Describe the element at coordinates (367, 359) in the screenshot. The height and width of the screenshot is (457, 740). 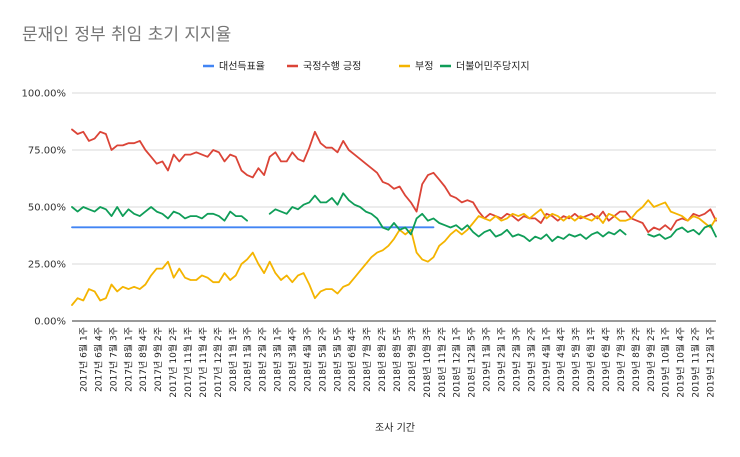
I see `x-tick-label: 2018년 7월 3주` at that location.